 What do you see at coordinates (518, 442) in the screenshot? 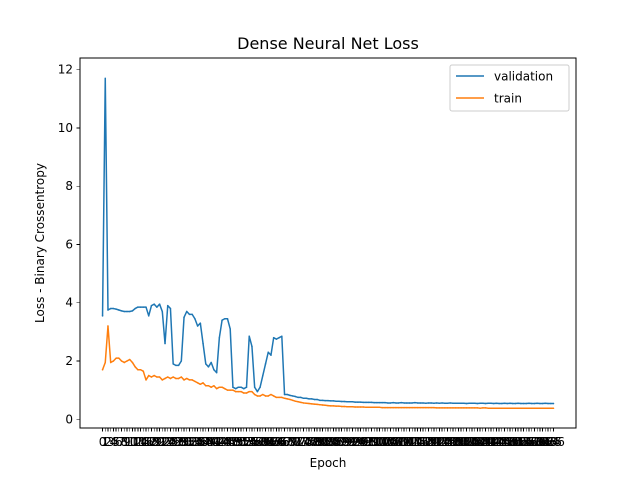
I see `x-tick-label: 153` at bounding box center [518, 442].